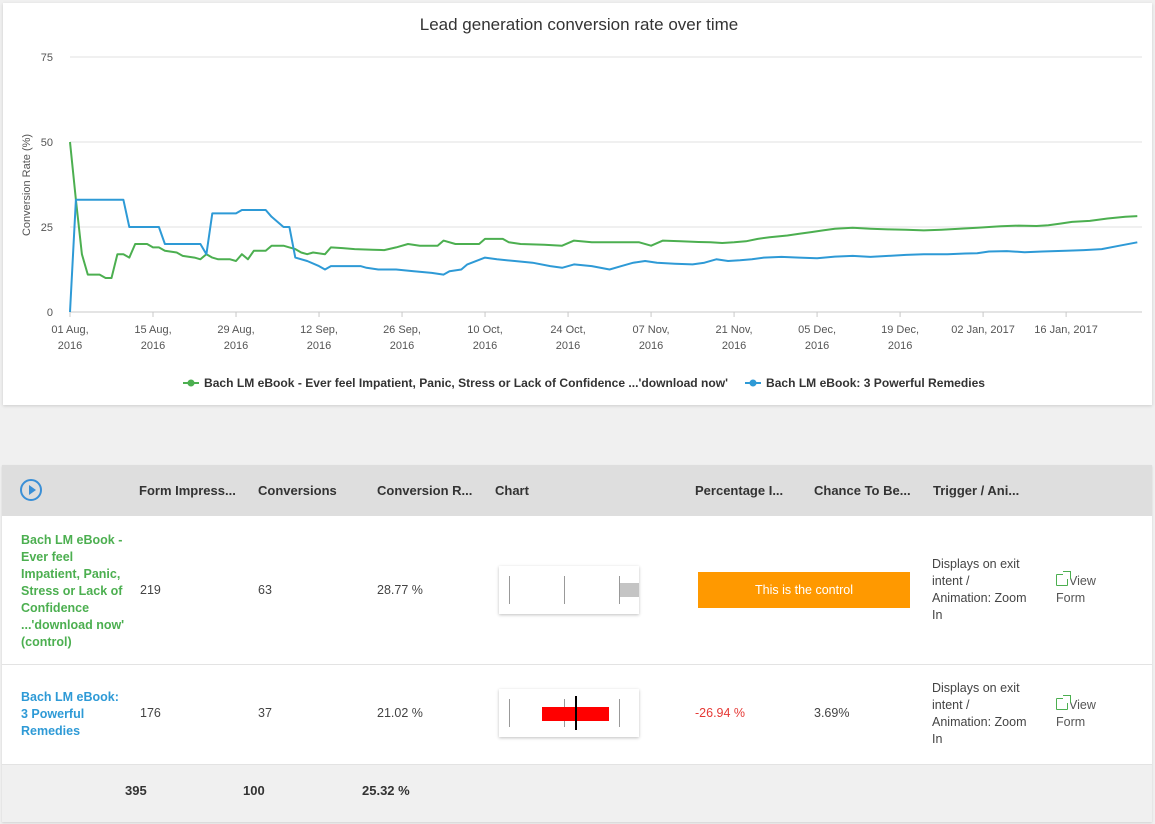  Describe the element at coordinates (70, 697) in the screenshot. I see `variant-name-line: Bach LM eBook:` at that location.